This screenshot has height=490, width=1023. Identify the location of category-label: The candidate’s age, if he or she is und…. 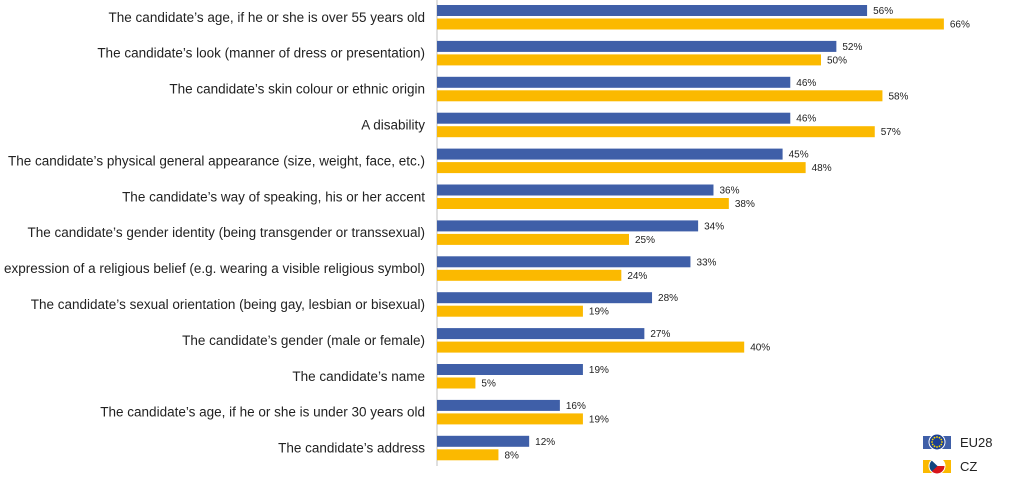
(262, 412).